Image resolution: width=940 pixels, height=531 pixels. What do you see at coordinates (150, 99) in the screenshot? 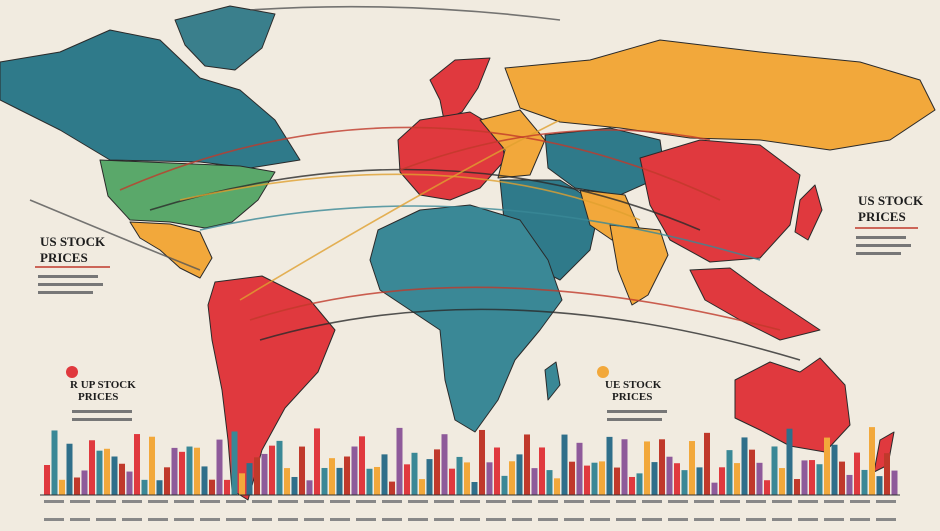
I see `canada` at bounding box center [150, 99].